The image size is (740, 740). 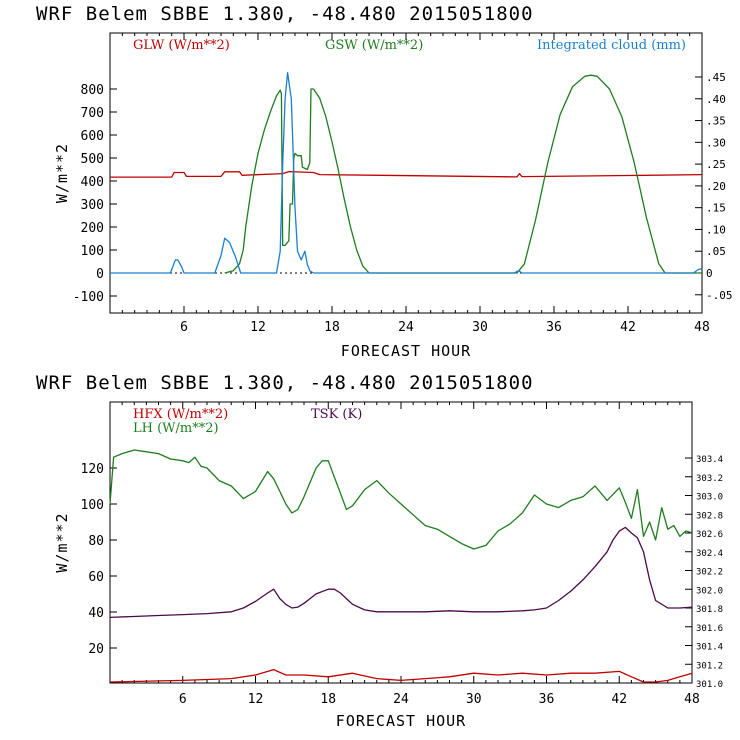 What do you see at coordinates (100, 274) in the screenshot?
I see `y-tick-label: 0` at bounding box center [100, 274].